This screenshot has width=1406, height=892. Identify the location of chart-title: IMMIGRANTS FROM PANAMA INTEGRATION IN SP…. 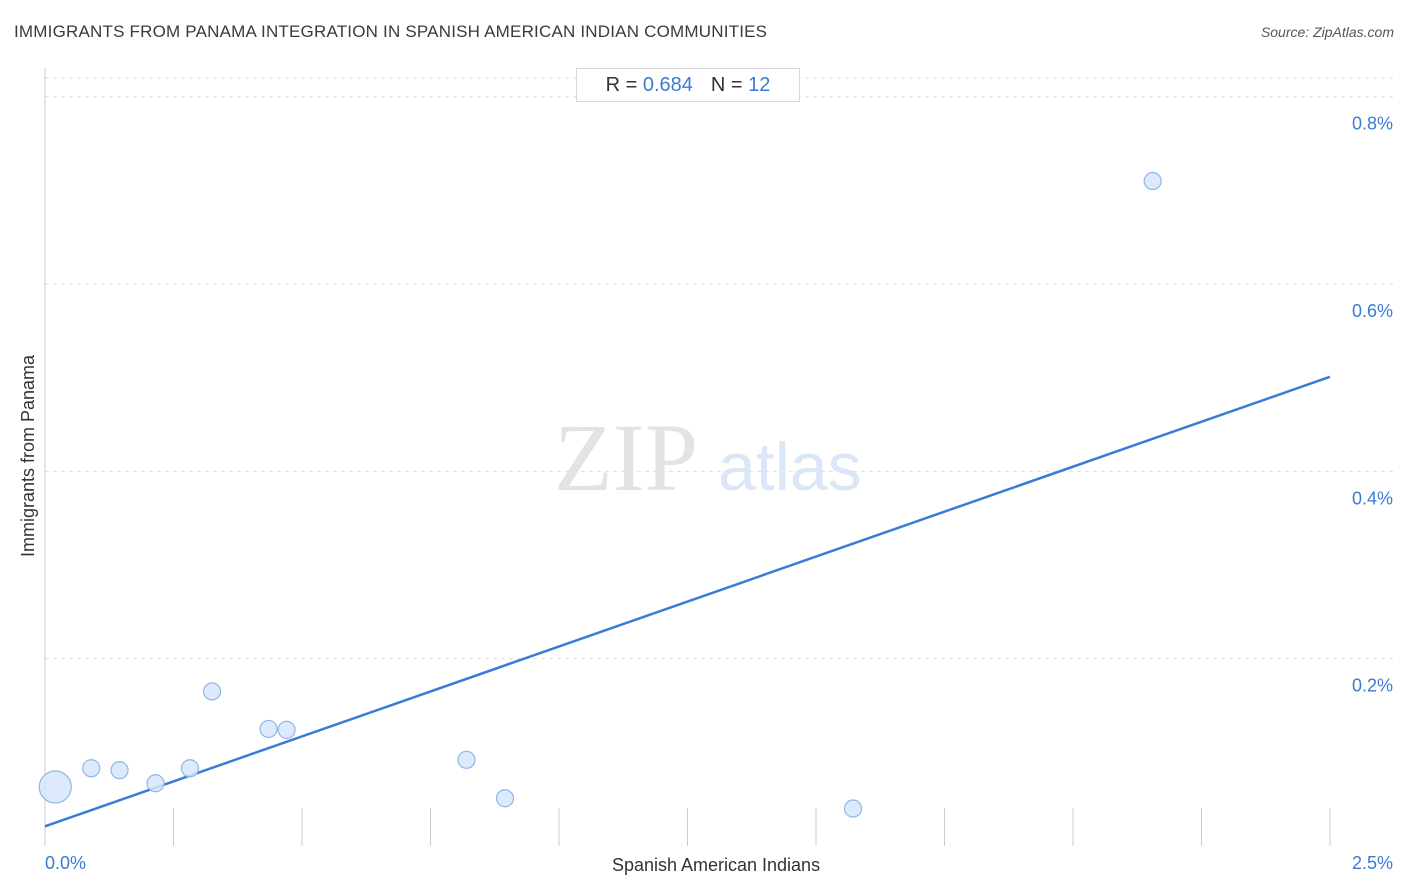
(391, 31).